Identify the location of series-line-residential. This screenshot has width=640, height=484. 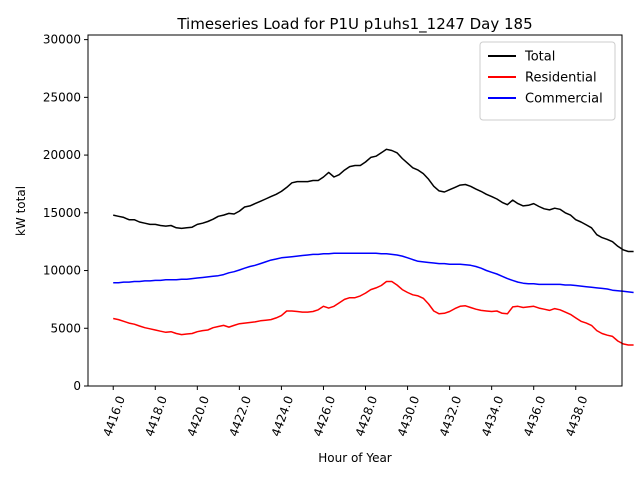
(373, 313).